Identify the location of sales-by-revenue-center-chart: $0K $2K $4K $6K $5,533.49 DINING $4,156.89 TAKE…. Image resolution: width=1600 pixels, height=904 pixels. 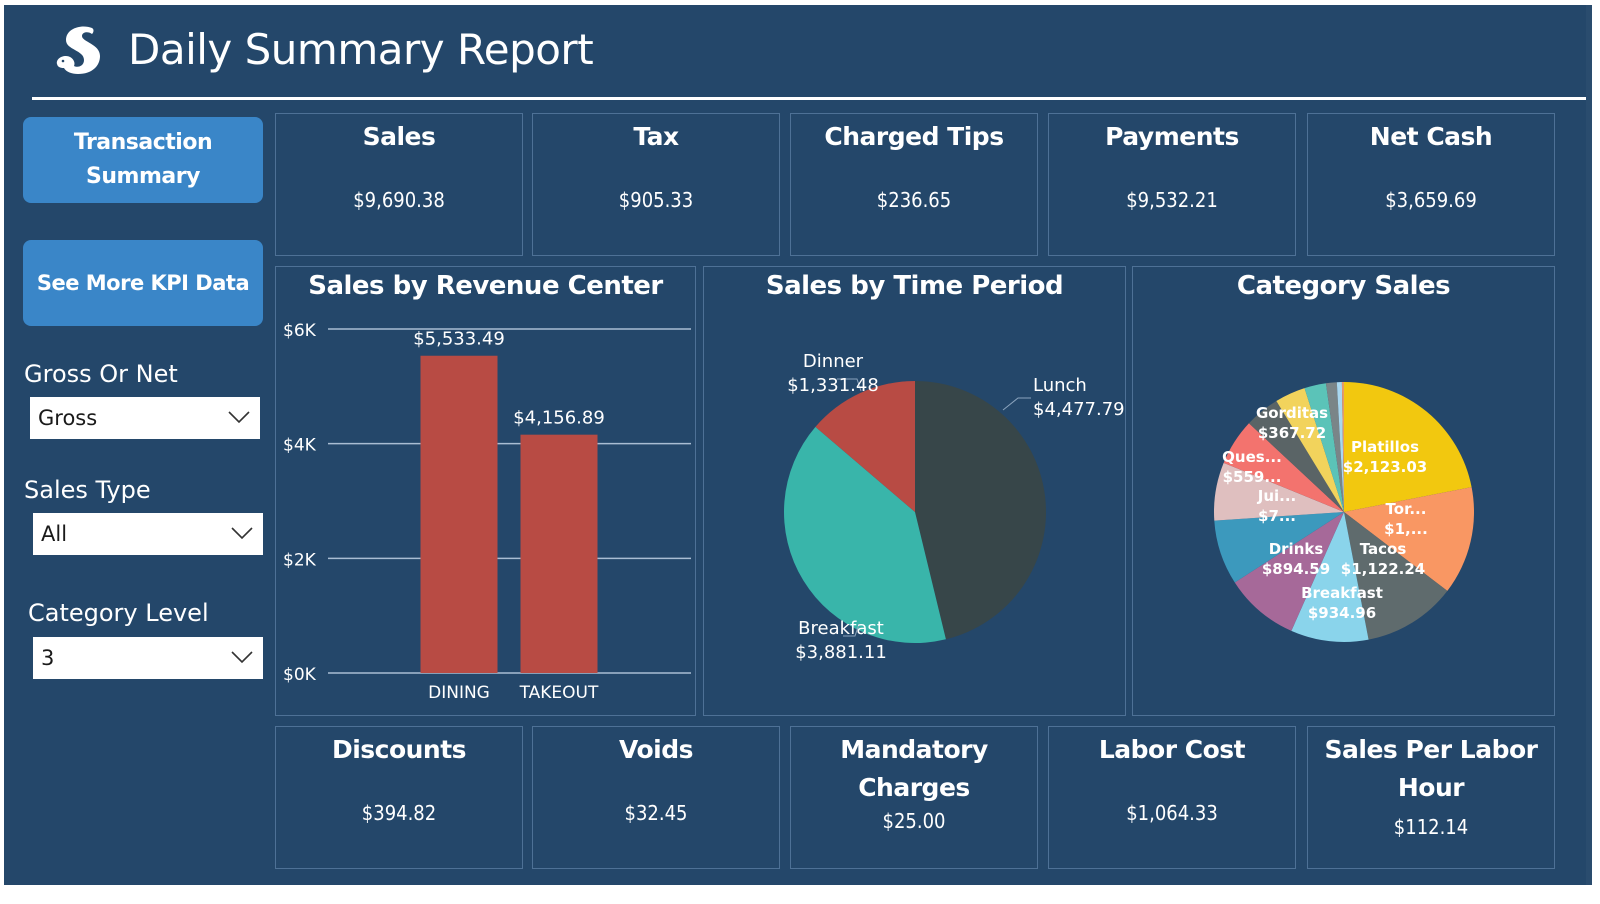
(487, 512).